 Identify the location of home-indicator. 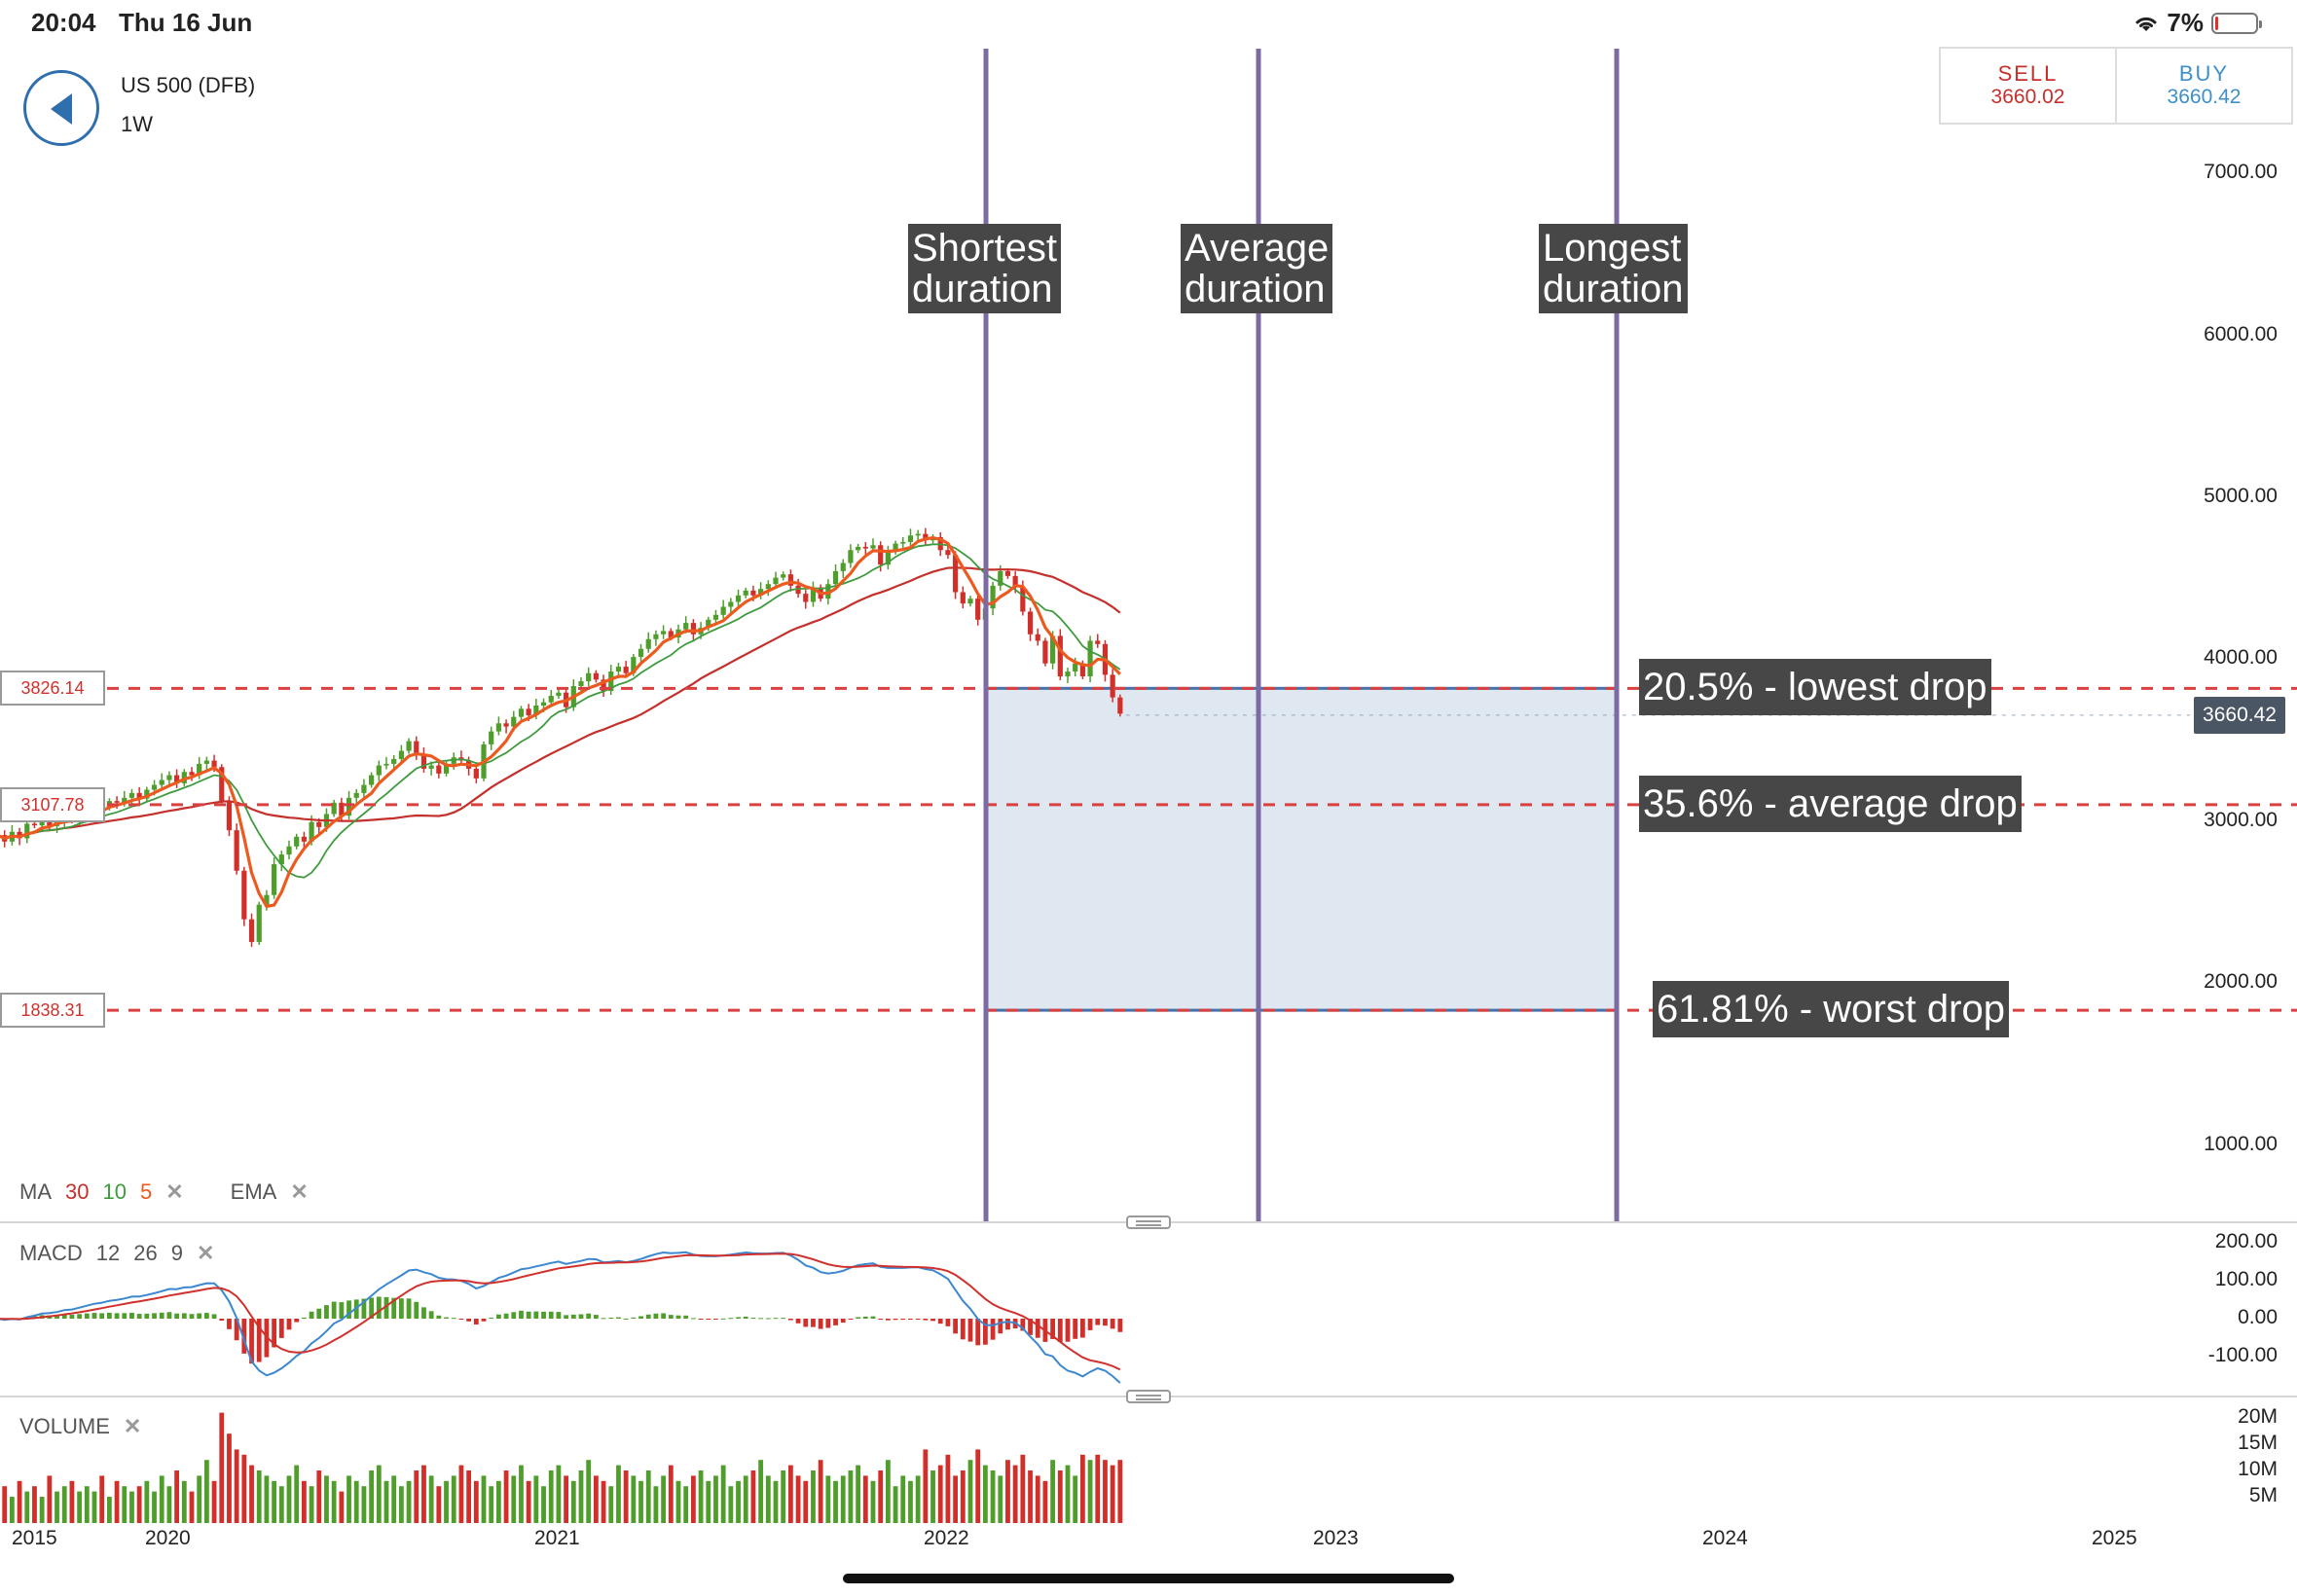
(1148, 1578).